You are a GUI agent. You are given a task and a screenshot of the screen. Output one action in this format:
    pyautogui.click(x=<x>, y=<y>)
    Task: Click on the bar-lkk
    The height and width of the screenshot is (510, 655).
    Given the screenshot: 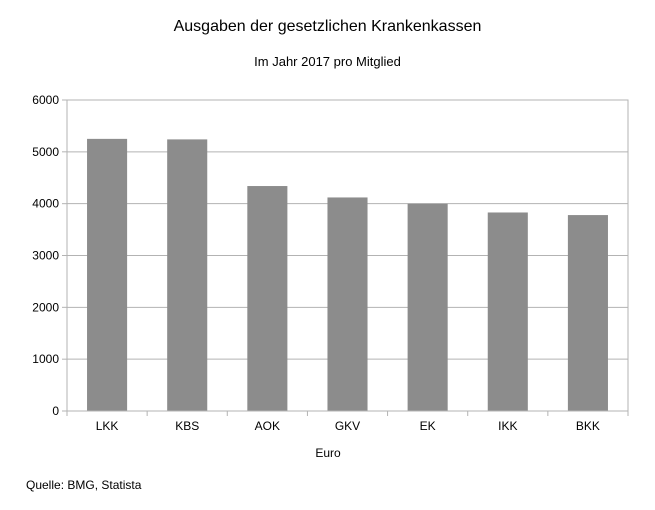 What is the action you would take?
    pyautogui.click(x=107, y=274)
    